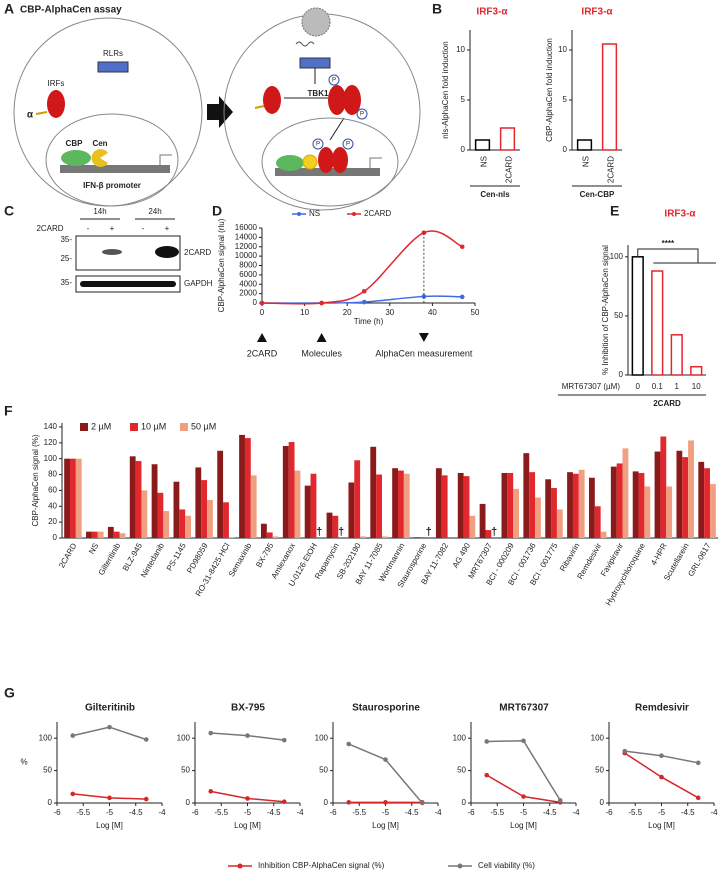  What do you see at coordinates (154, 211) in the screenshot?
I see `time-label: 24h` at bounding box center [154, 211].